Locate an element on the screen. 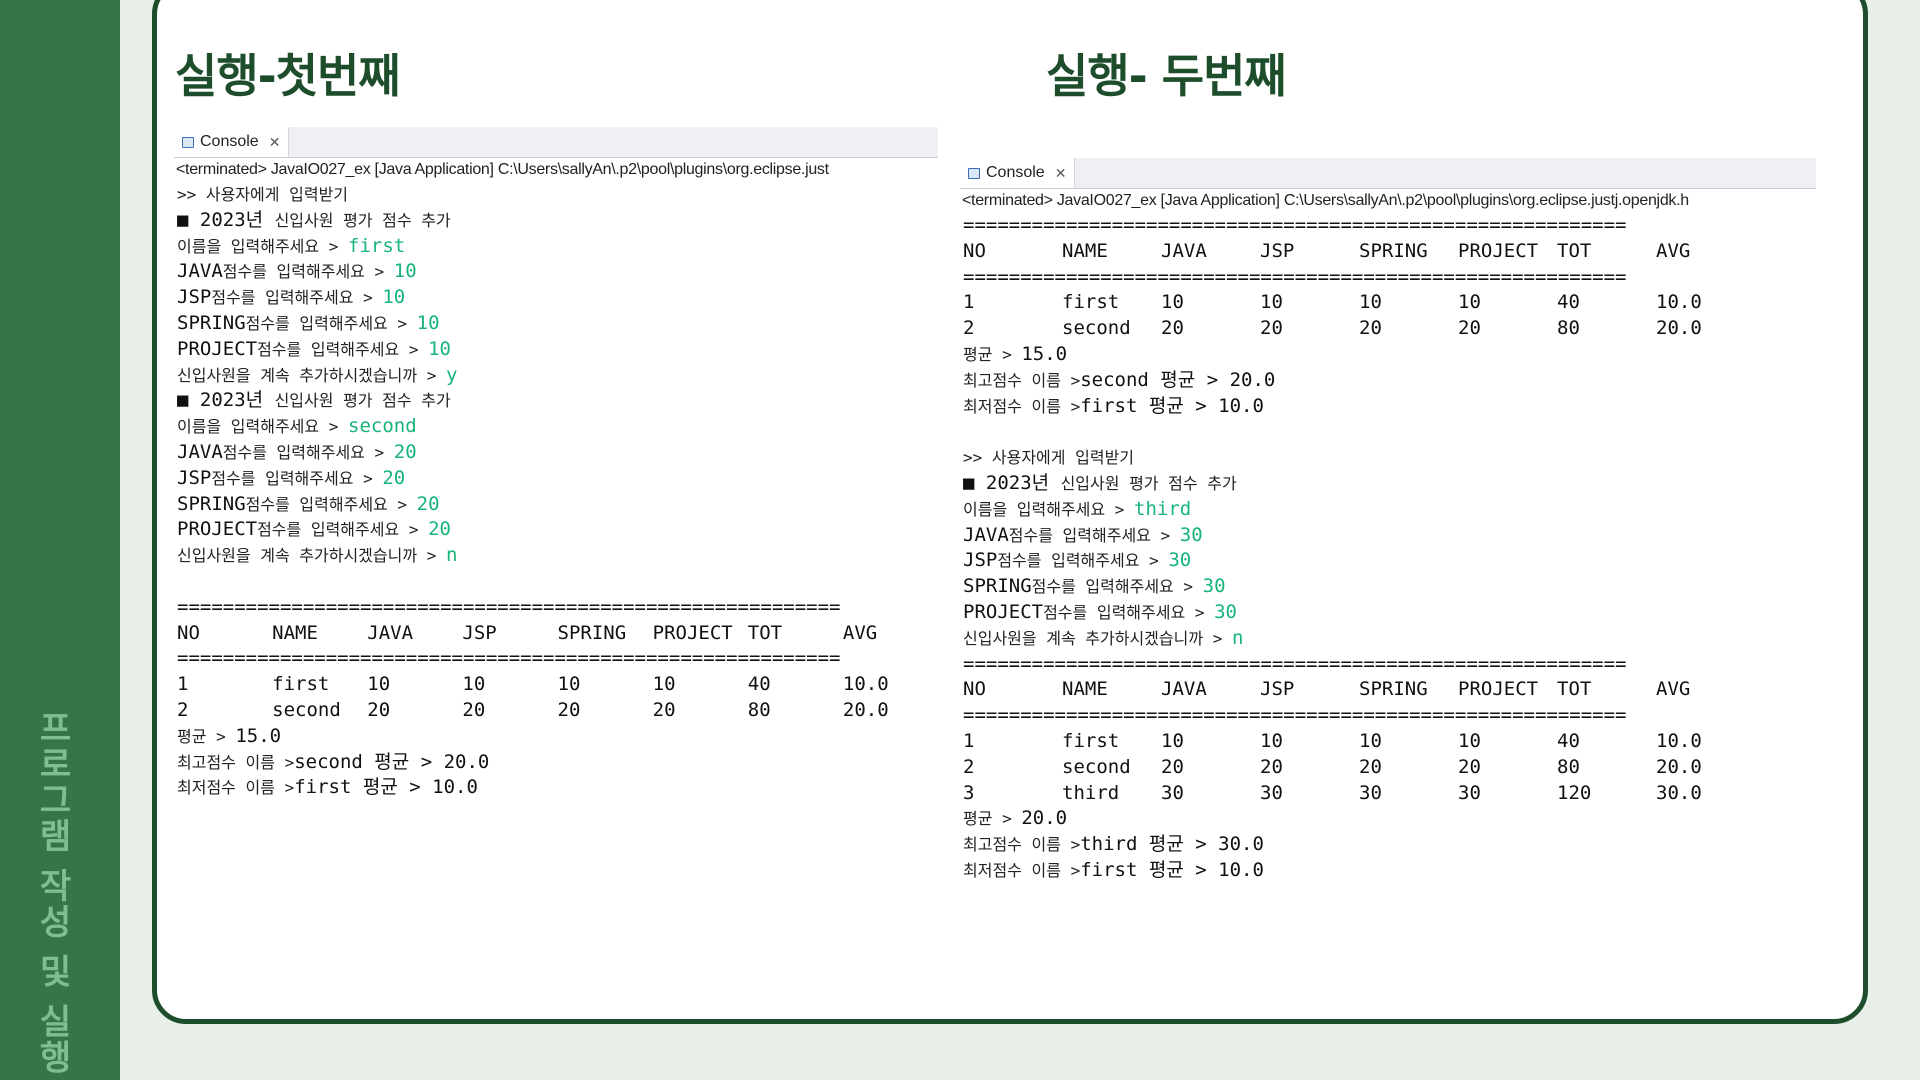  jsp-prompt-prompt: 점수를 입력해주세요 > is located at coordinates (1083, 561).